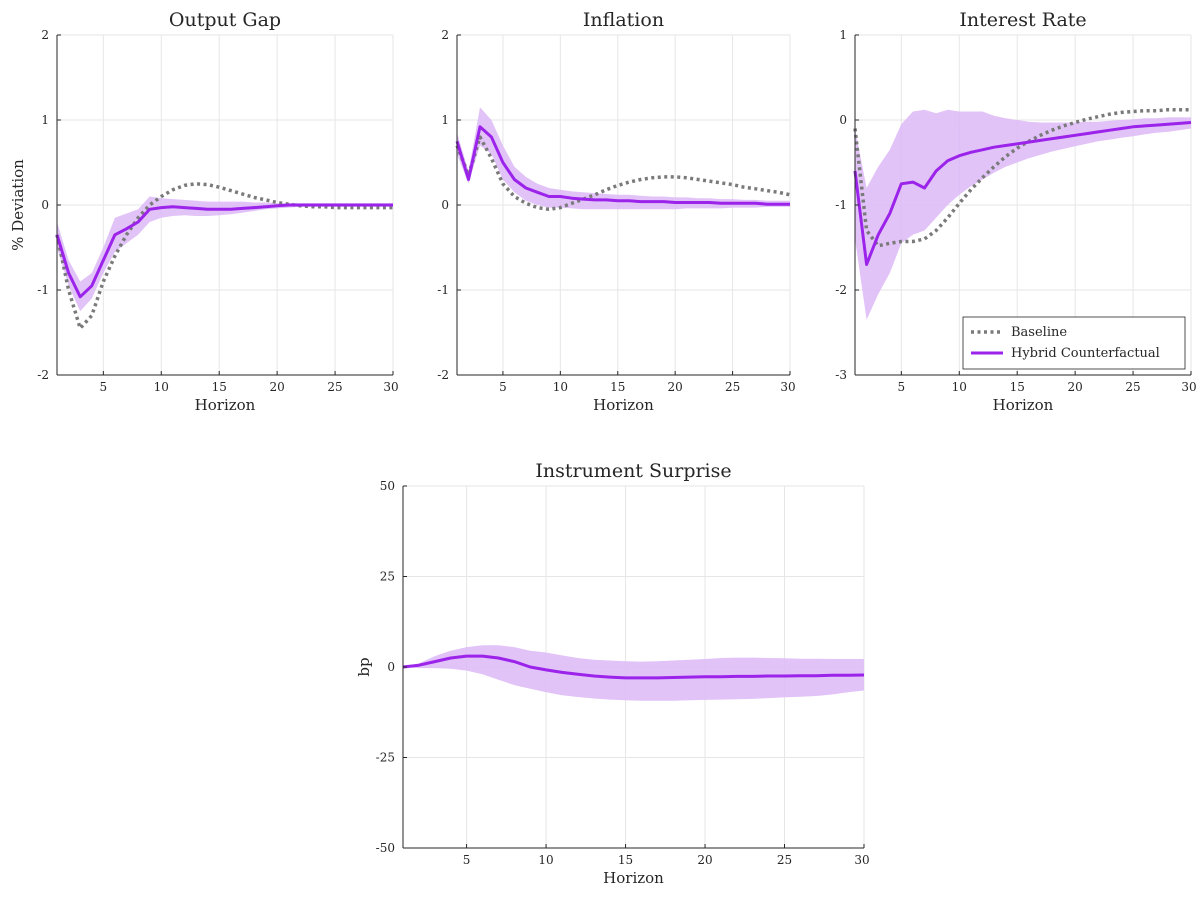 The width and height of the screenshot is (1204, 898). What do you see at coordinates (1022, 20) in the screenshot?
I see `chart-title: Interest Rate` at bounding box center [1022, 20].